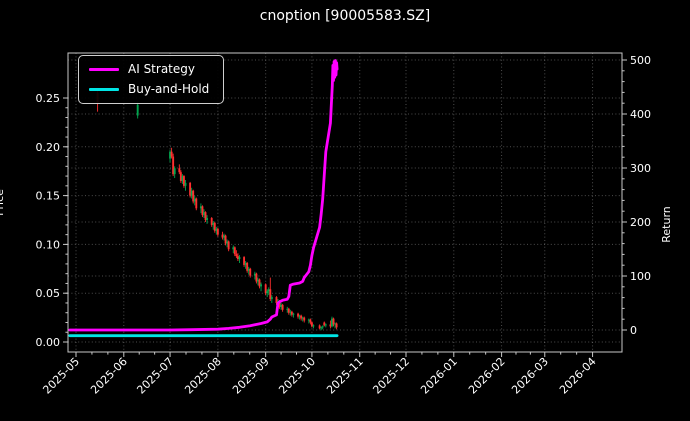 The image size is (690, 421). I want to click on svg-text: 2025-05, so click(61, 376).